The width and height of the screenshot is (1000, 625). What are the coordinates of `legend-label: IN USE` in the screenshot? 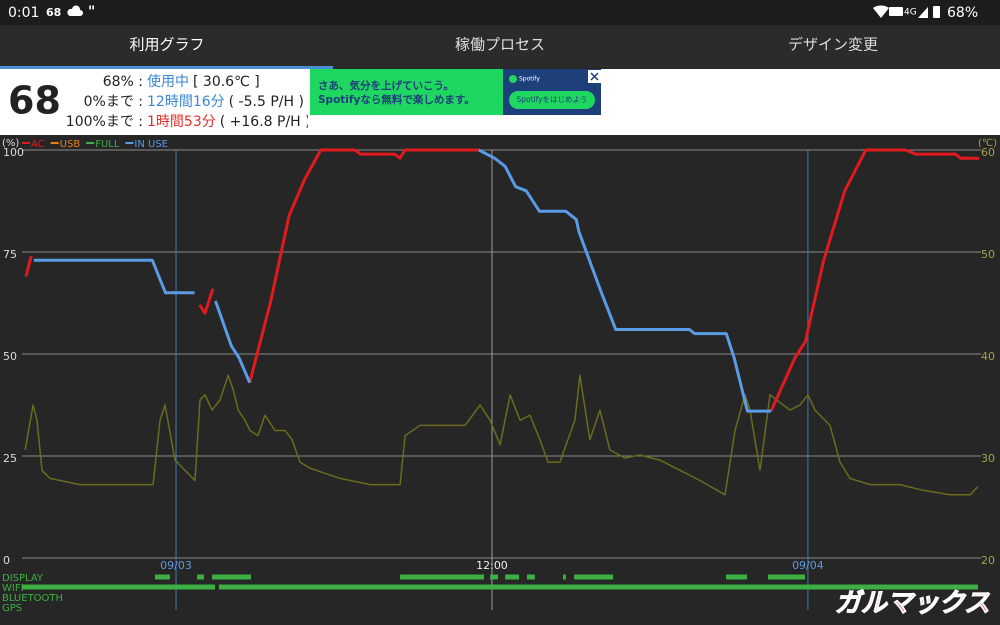 It's located at (151, 144).